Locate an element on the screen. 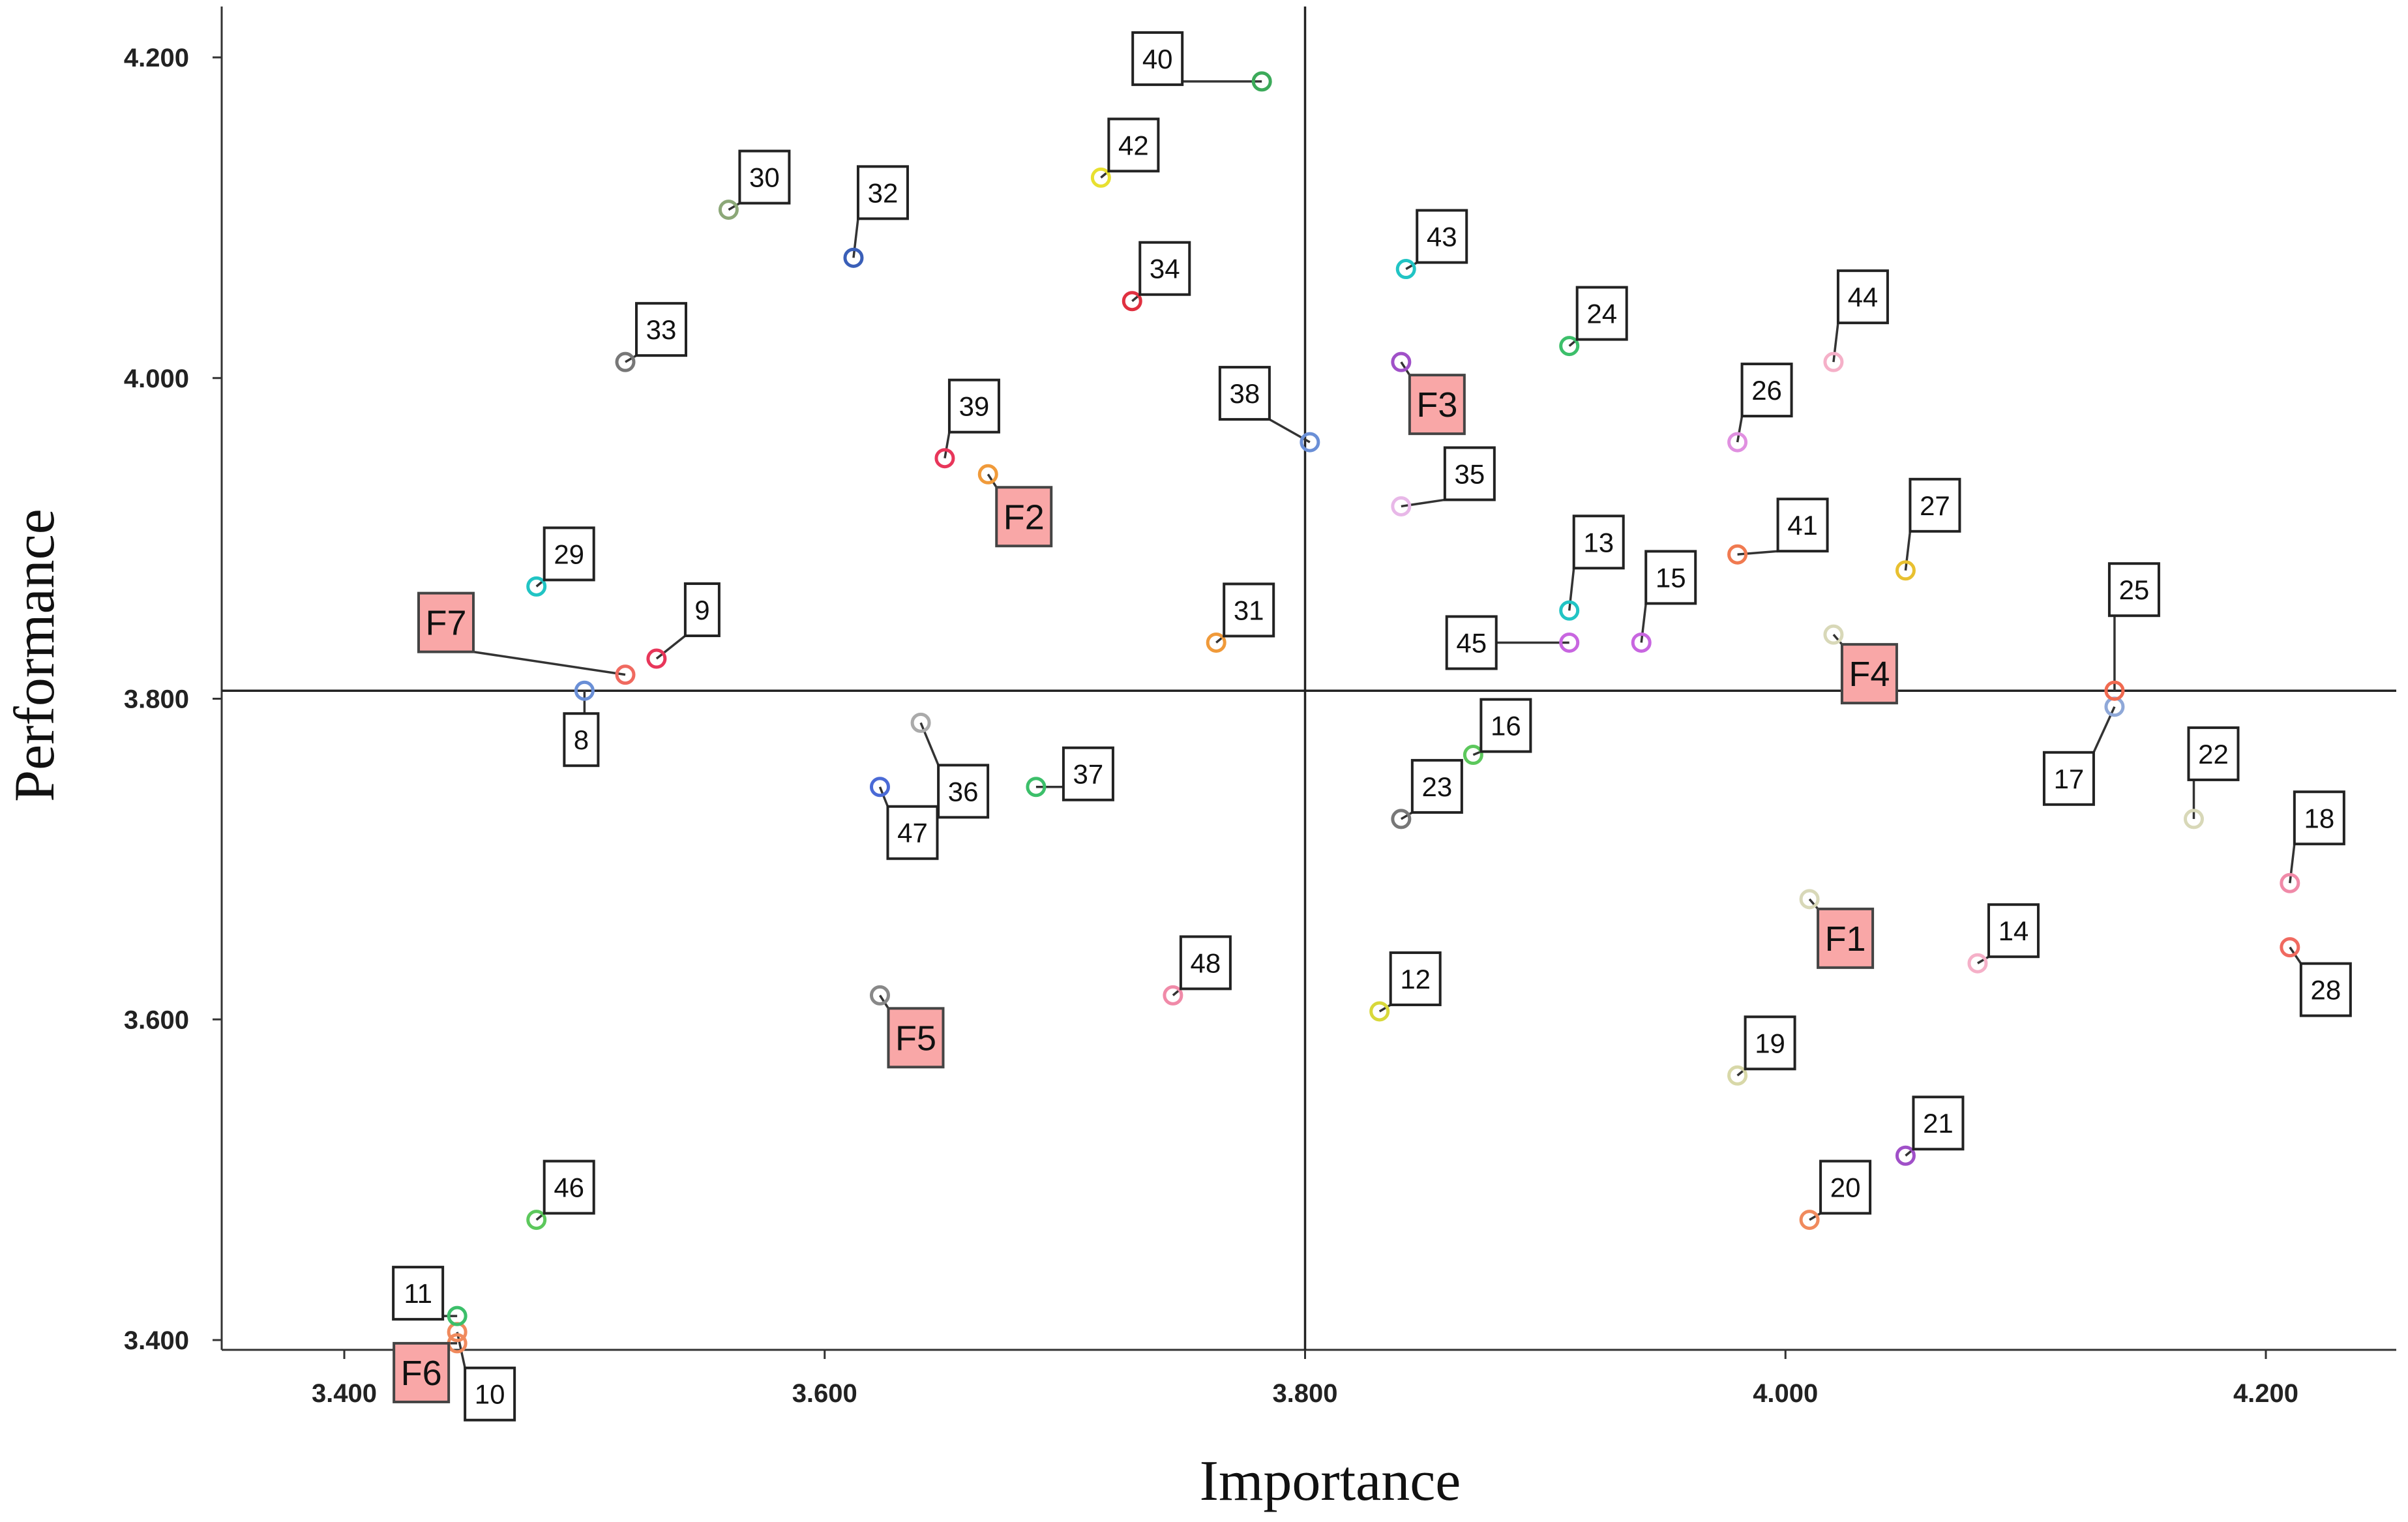  point-label: 8 is located at coordinates (581, 739).